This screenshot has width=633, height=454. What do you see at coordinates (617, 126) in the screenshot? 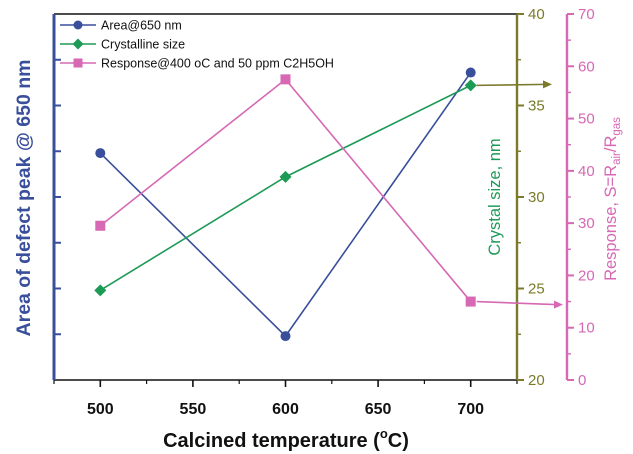
I see `response-axis-label-part: gas` at bounding box center [617, 126].